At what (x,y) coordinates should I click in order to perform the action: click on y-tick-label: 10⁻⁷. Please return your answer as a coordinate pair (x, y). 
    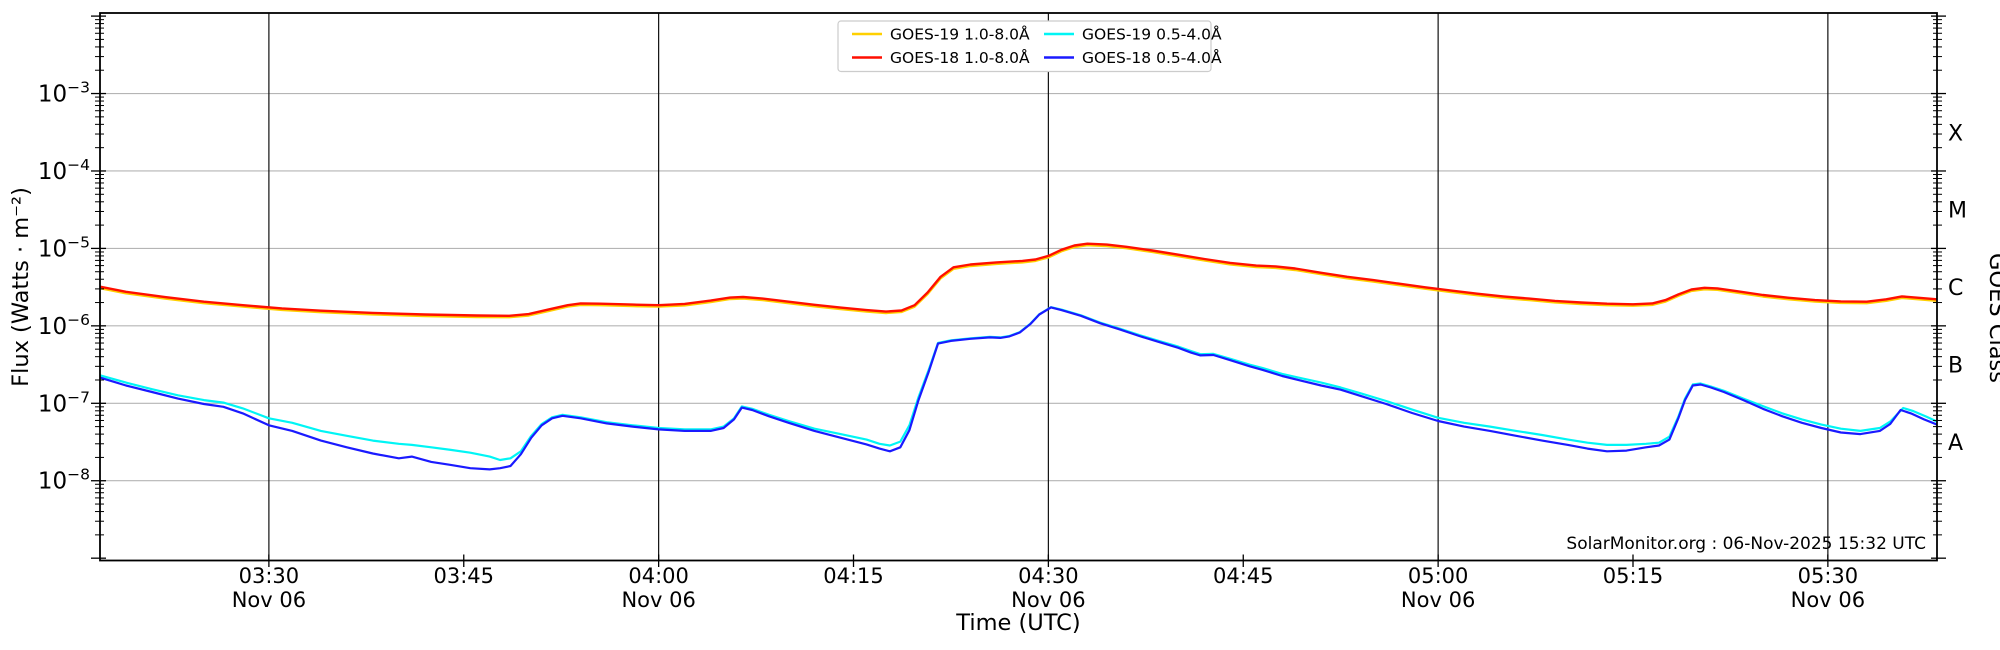
    Looking at the image, I should click on (64, 402).